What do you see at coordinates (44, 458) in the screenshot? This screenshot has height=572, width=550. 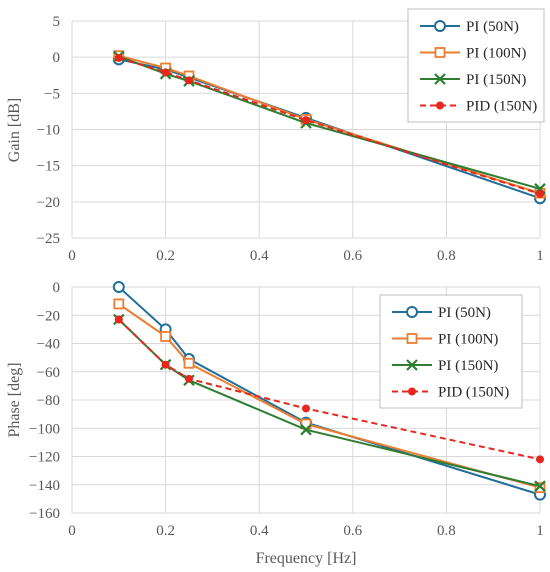 I see `y-tick-label: −120` at bounding box center [44, 458].